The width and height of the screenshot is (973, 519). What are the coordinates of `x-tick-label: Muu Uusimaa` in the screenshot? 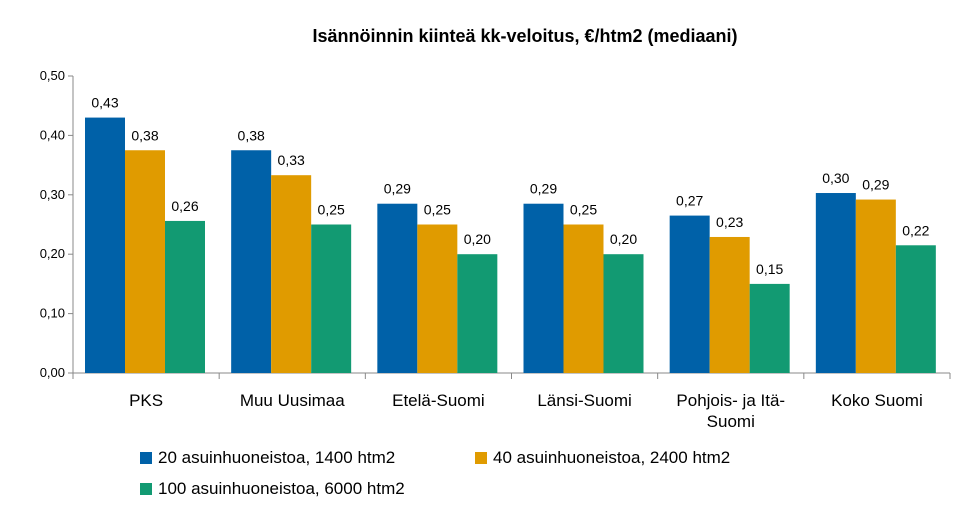 It's located at (292, 400).